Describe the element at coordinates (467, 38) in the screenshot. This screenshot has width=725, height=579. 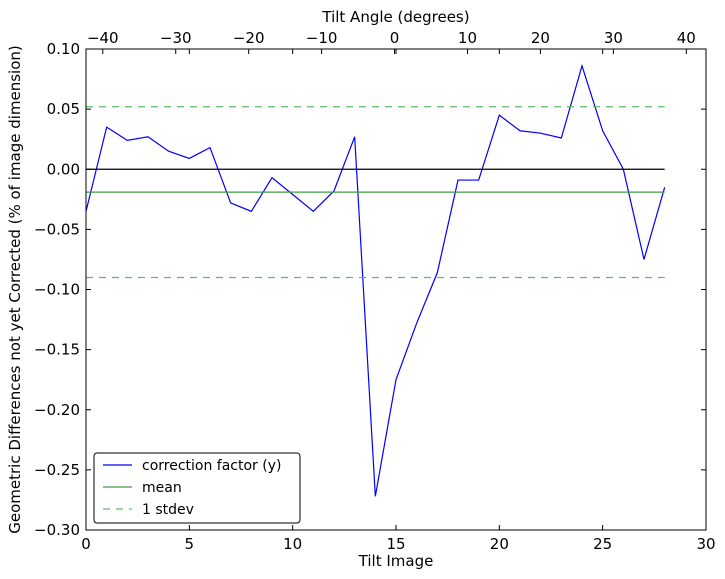
I see `top-x-tick-label: 10` at that location.